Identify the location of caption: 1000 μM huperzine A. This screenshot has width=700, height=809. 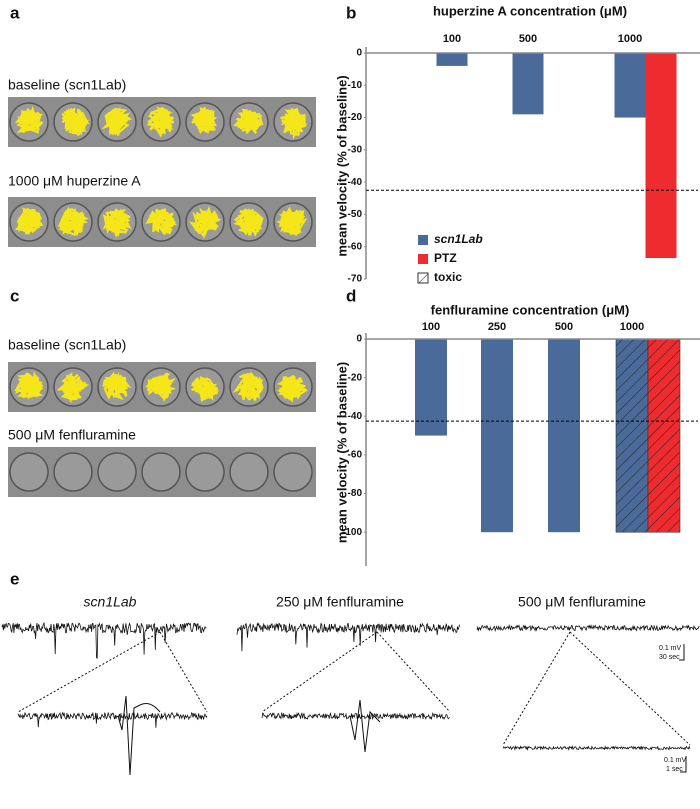
(74, 181).